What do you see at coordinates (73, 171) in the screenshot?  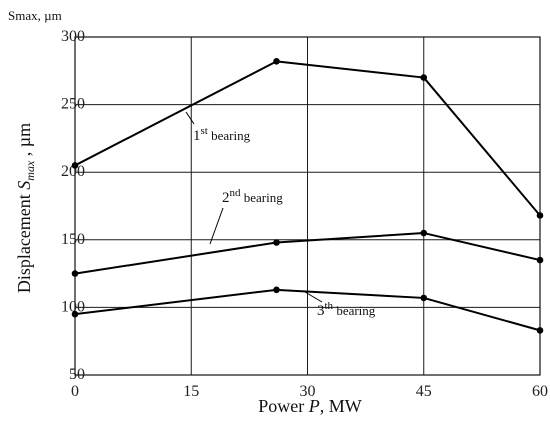 I see `y-tick-label: 200` at bounding box center [73, 171].